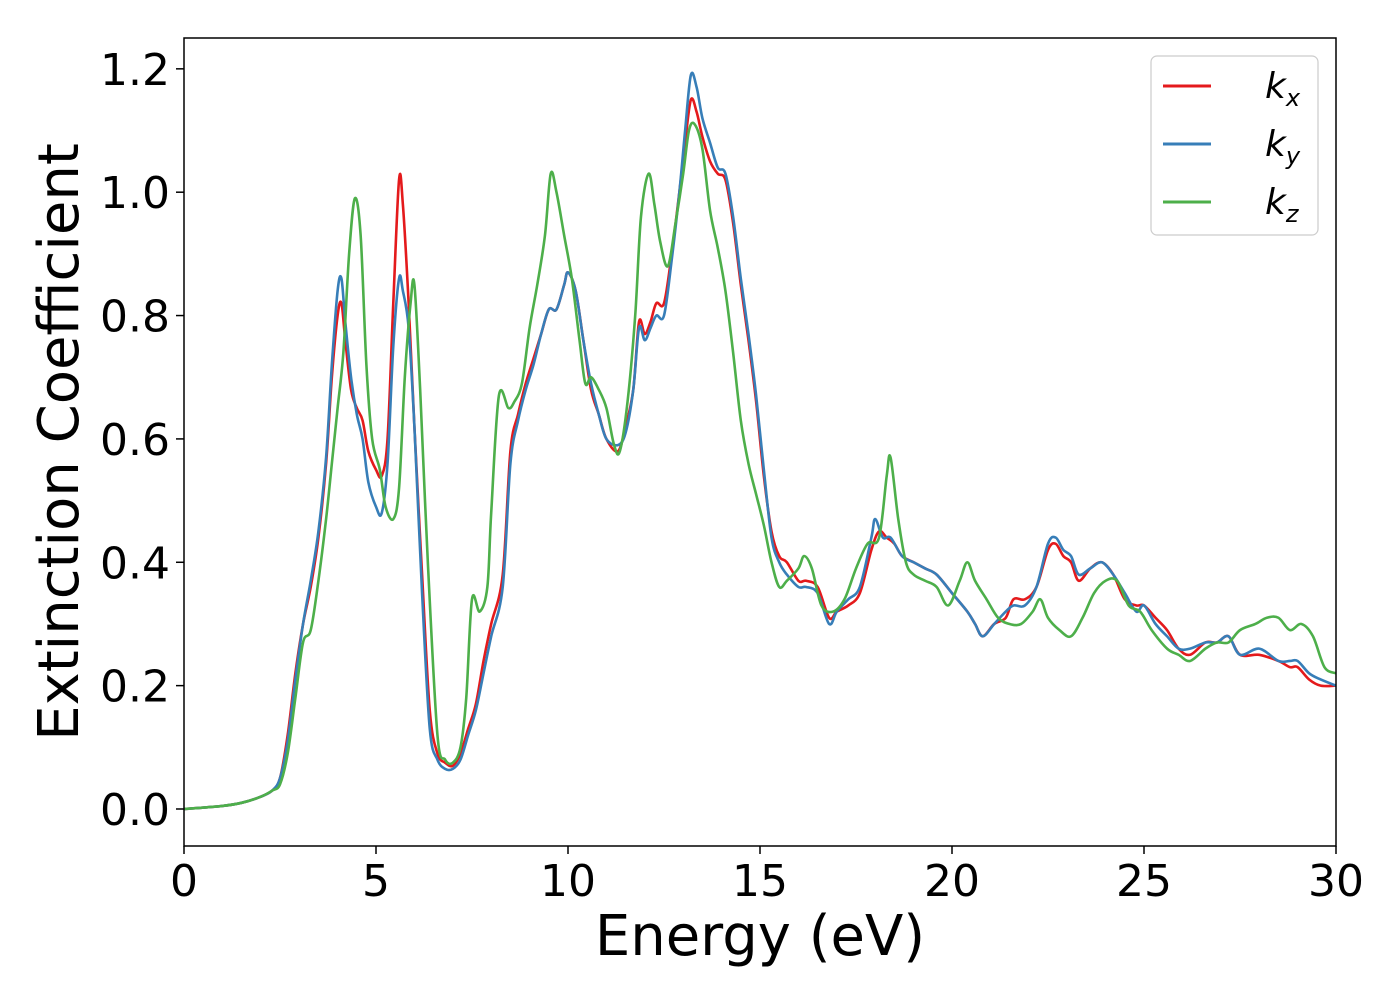 Image resolution: width=1400 pixels, height=1000 pixels. I want to click on legend-label-ky: ky, so click(1283, 147).